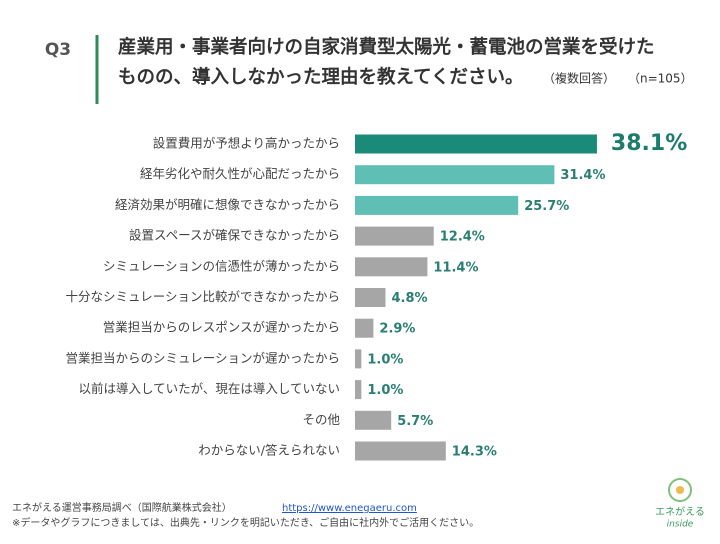 Image resolution: width=720 pixels, height=544 pixels. What do you see at coordinates (680, 511) in the screenshot?
I see `logo-name: エネがえる` at bounding box center [680, 511].